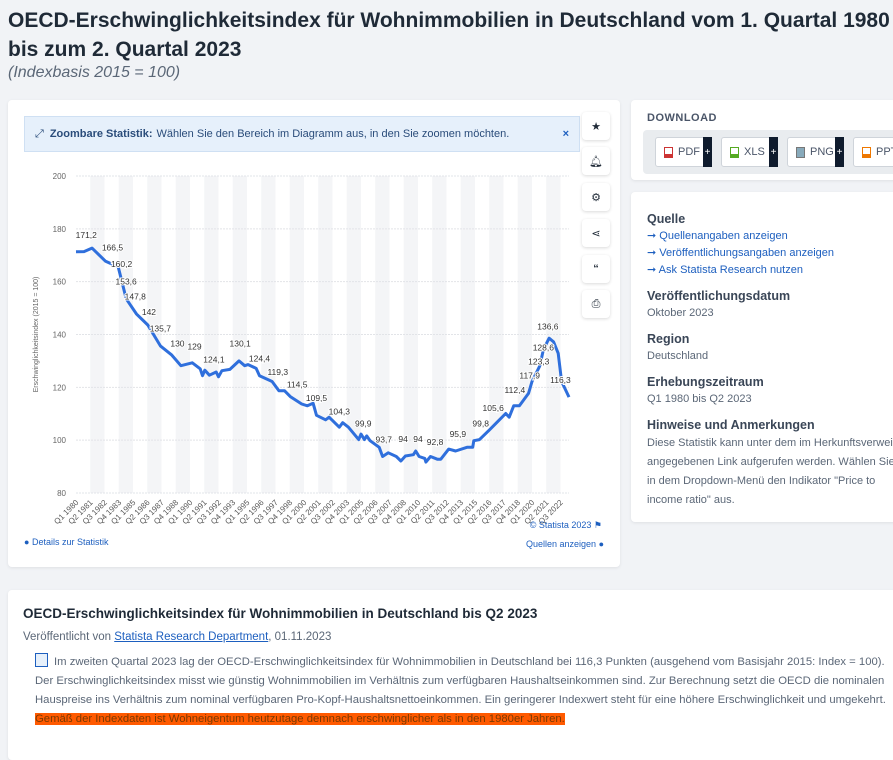 This screenshot has height=760, width=893. Describe the element at coordinates (494, 408) in the screenshot. I see `data-label: 105,6` at that location.